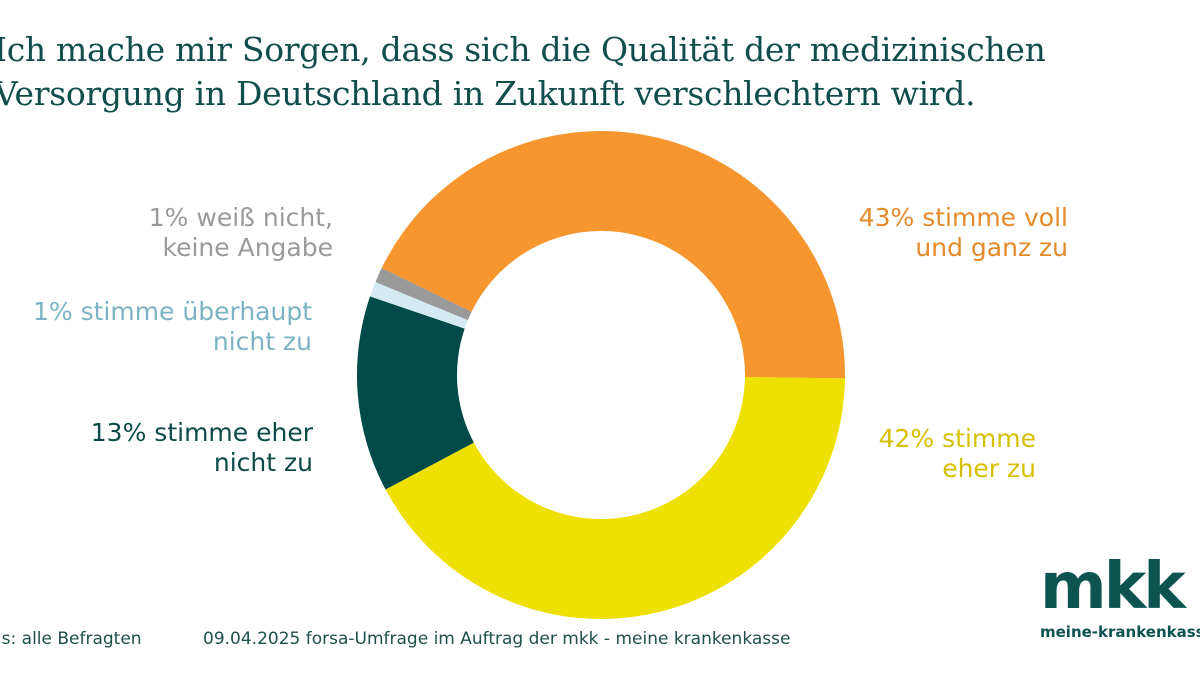 The height and width of the screenshot is (675, 1200). I want to click on slice-rather-agree, so click(615, 498).